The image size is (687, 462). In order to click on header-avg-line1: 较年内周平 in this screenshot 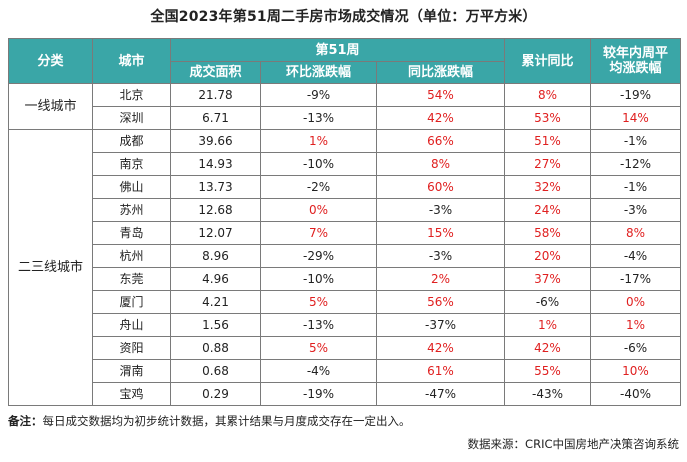, I will do `click(635, 53)`.